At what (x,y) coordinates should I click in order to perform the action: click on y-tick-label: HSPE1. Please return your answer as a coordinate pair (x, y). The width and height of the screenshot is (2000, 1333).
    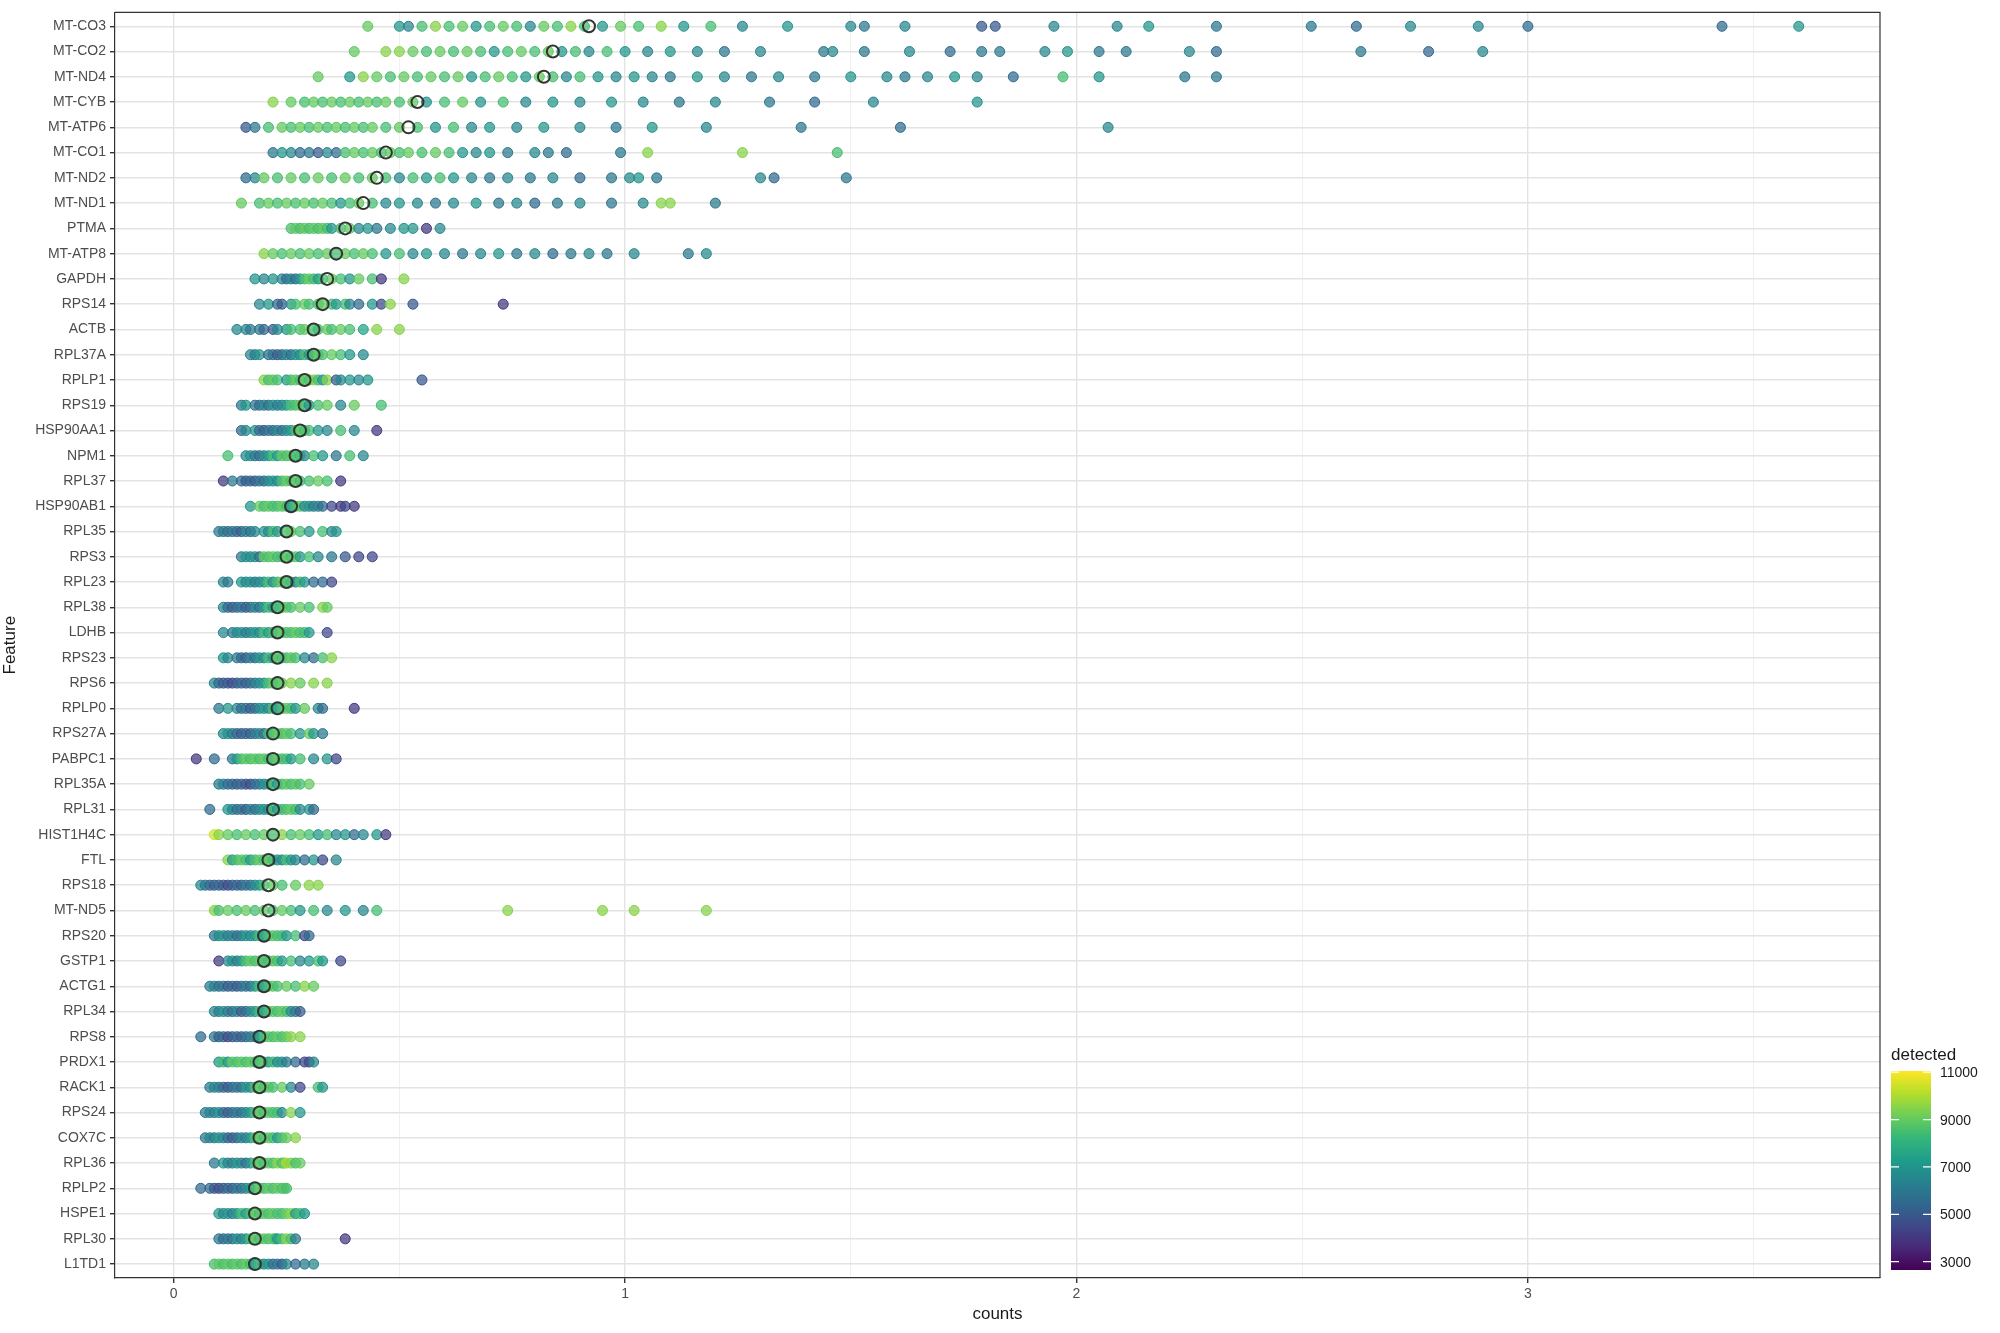
    Looking at the image, I should click on (83, 1212).